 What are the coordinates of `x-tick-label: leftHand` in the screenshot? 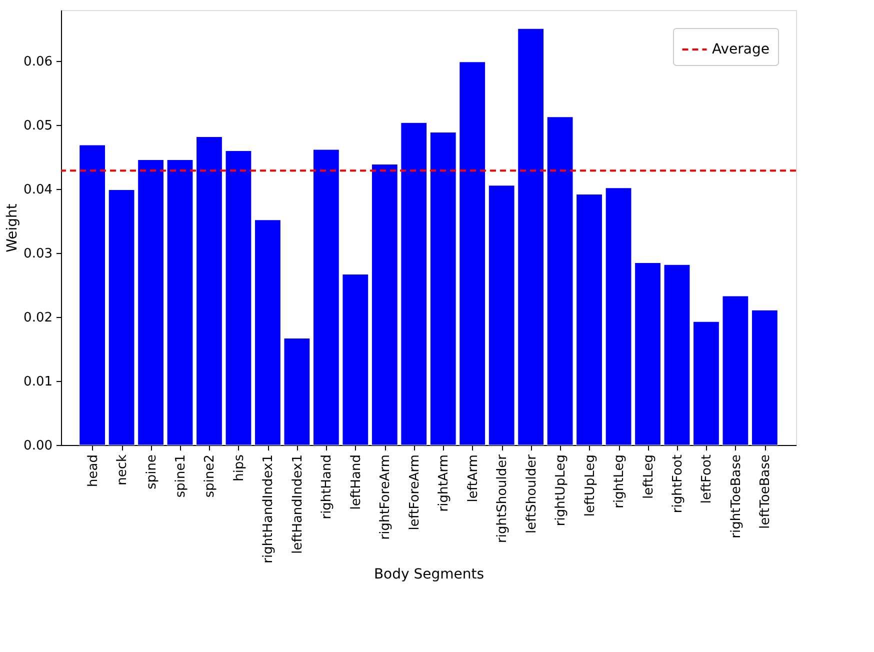 It's located at (356, 482).